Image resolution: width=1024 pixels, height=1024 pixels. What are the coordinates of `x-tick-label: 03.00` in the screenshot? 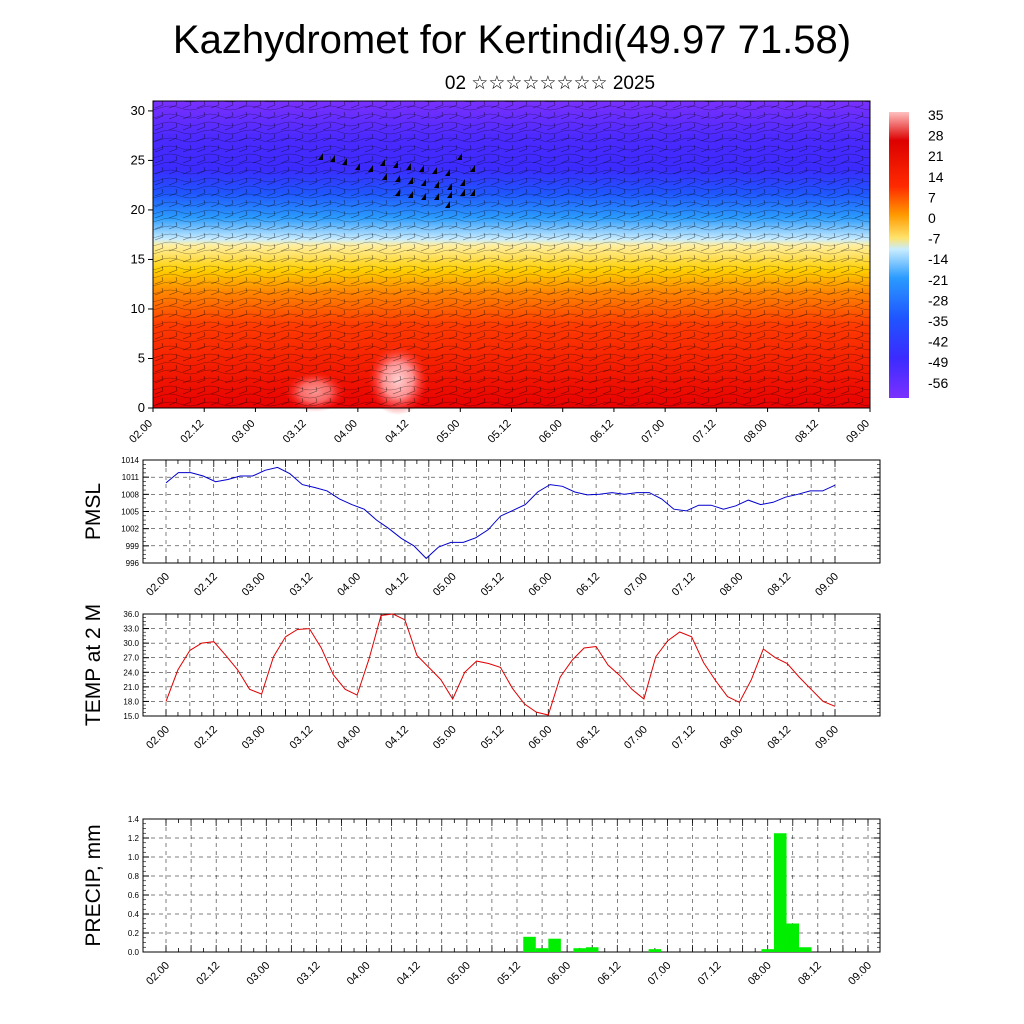 It's located at (254, 585).